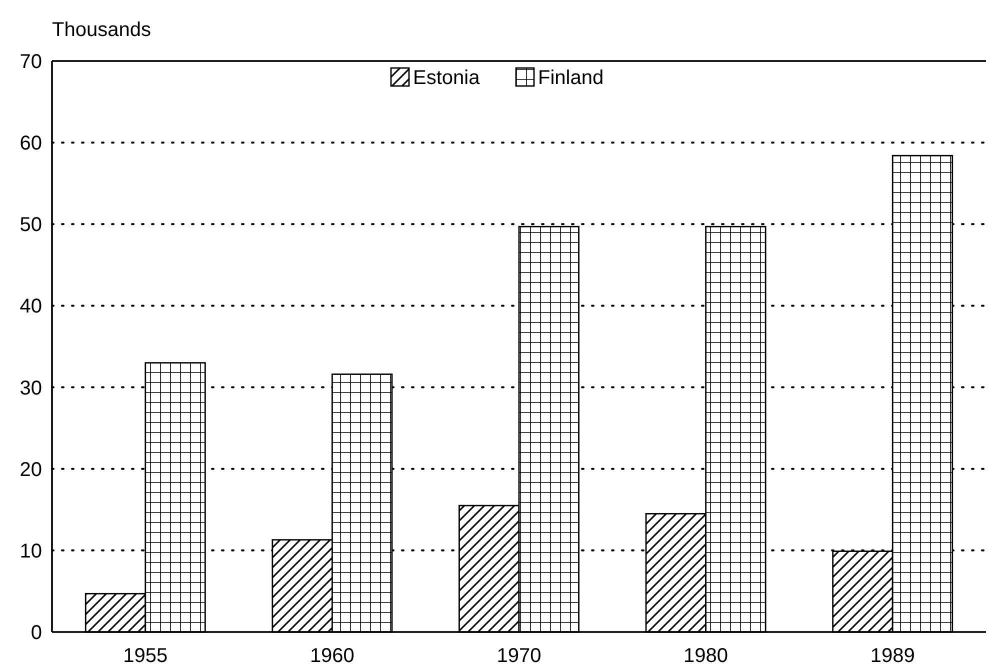  What do you see at coordinates (519, 656) in the screenshot?
I see `x-tick-label: 1970` at bounding box center [519, 656].